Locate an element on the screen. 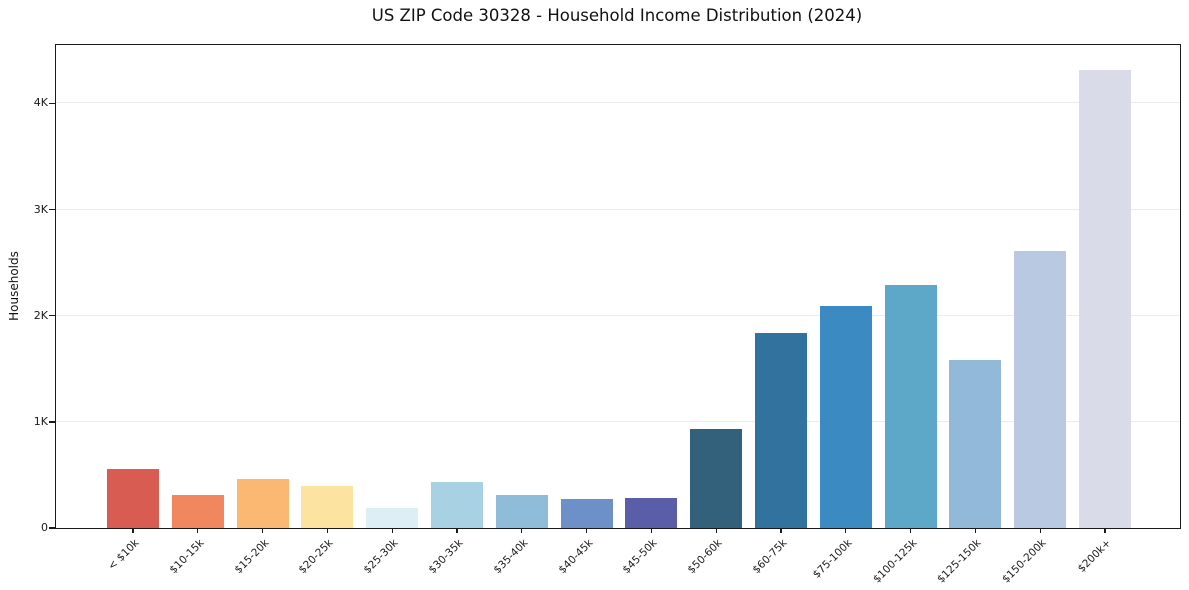  y-tick-label: 0 is located at coordinates (44, 527).